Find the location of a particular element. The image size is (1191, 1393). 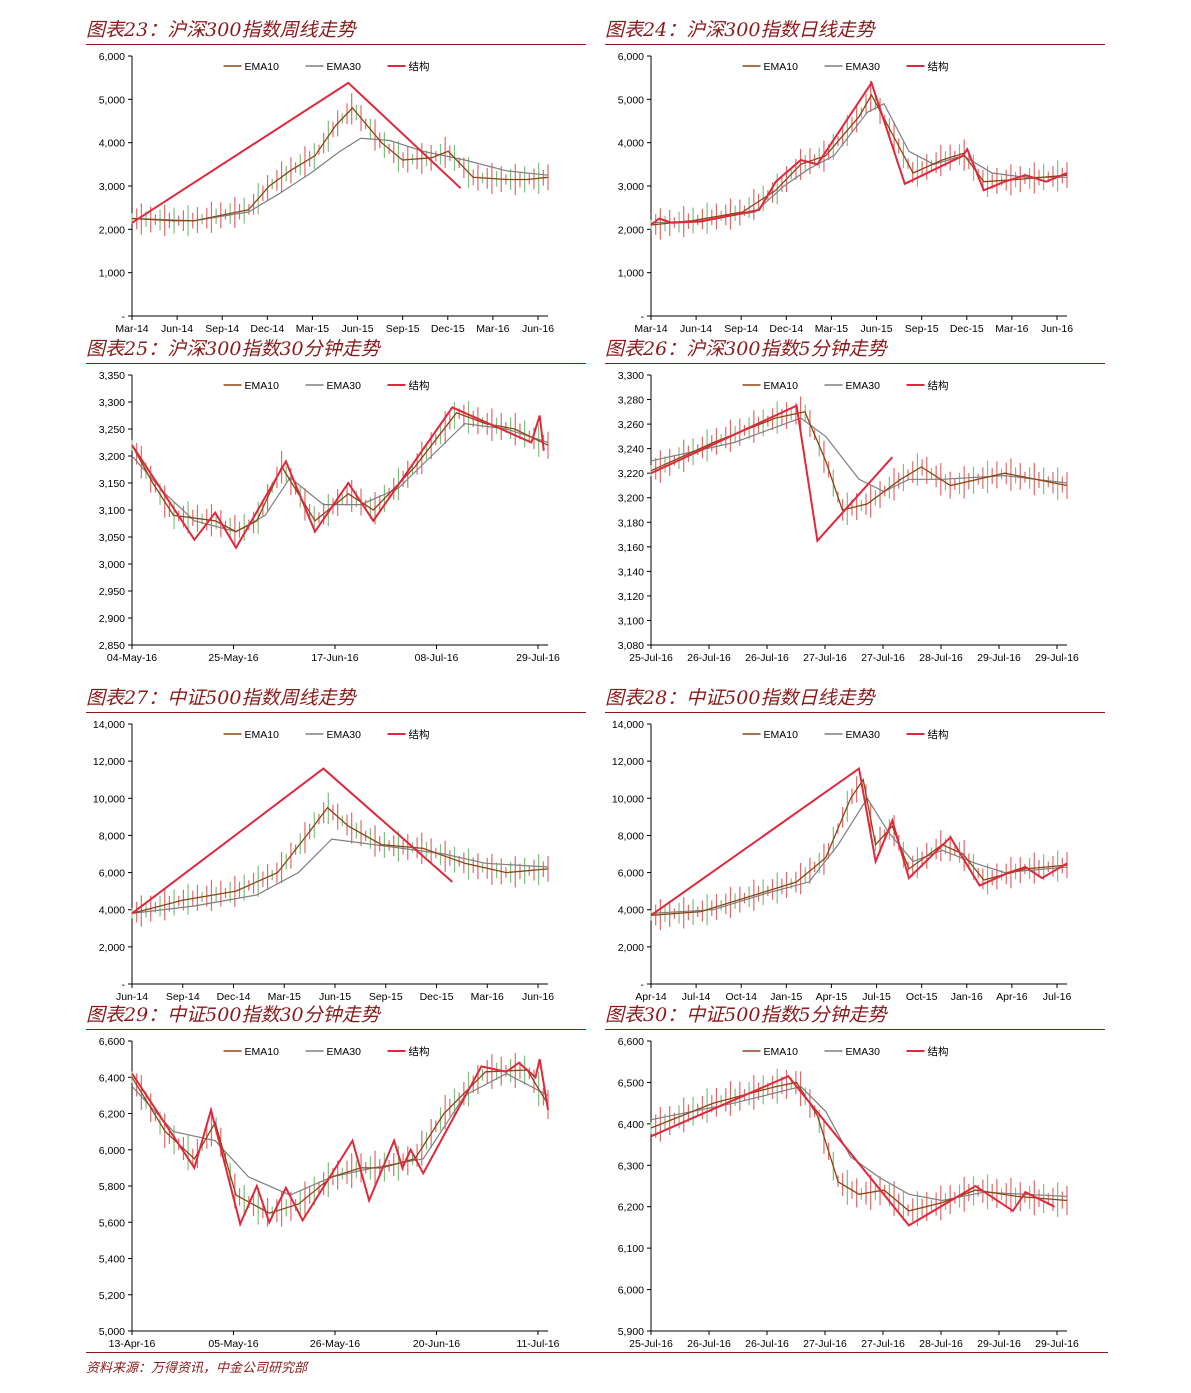

y-tick-label: 6,300 is located at coordinates (631, 1166).